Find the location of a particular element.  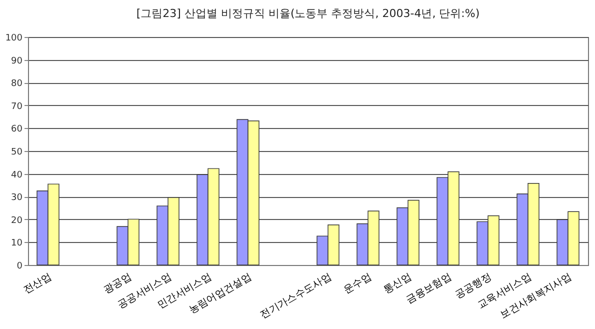

chart-title: [그림23] 산업별 비정규직 비율(노동부 추정방식, 2003-4년, 단위:%) is located at coordinates (308, 13).